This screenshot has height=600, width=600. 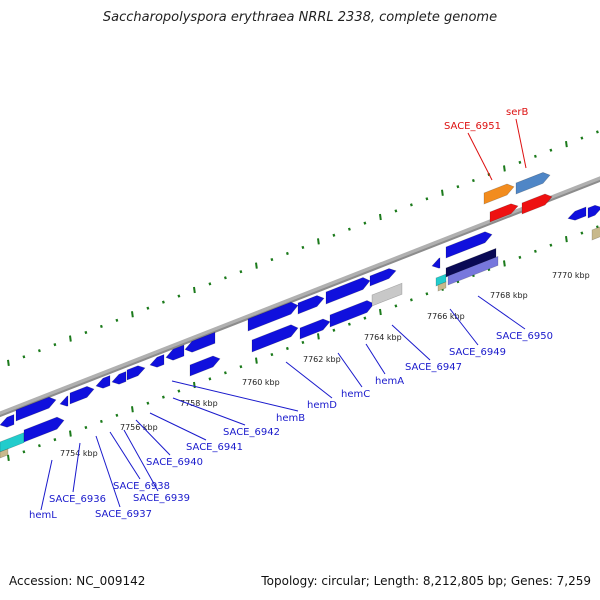 What do you see at coordinates (261, 382) in the screenshot?
I see `scale-label: 7760 kbp` at bounding box center [261, 382].